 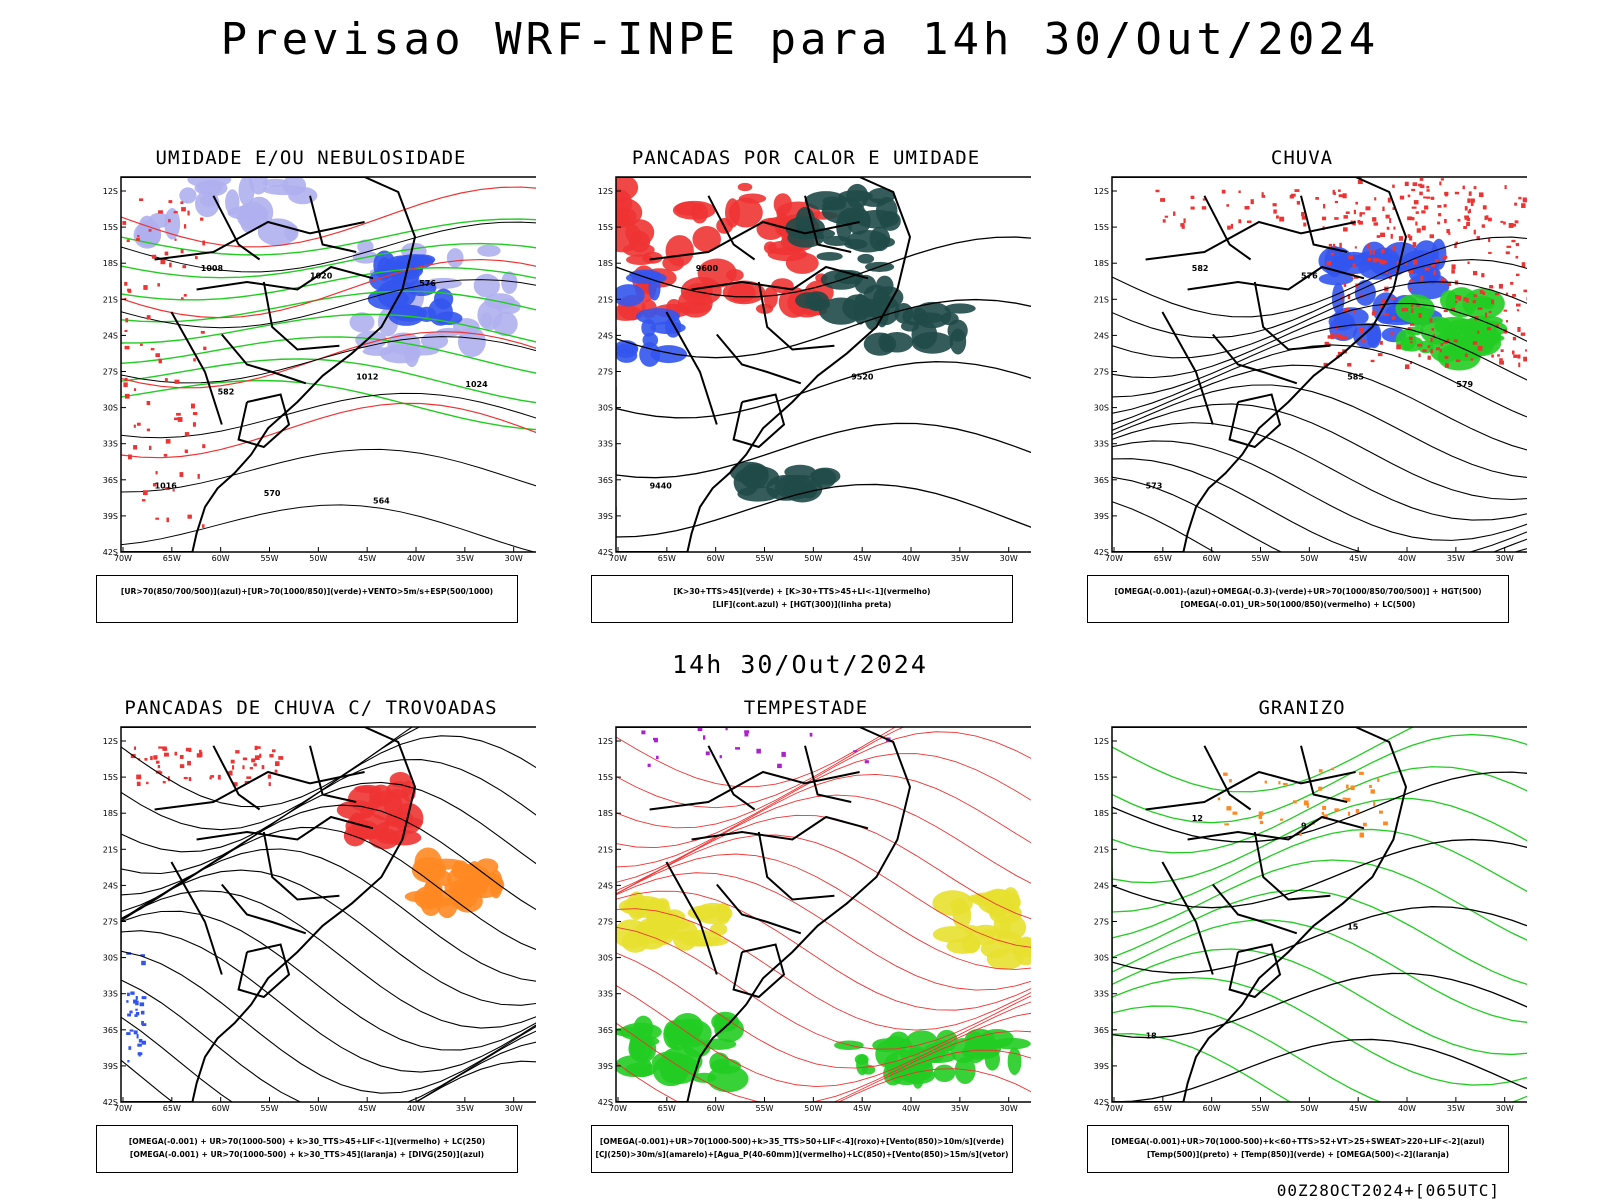 What do you see at coordinates (1319, 320) in the screenshot?
I see `hgt500-contour` at bounding box center [1319, 320].